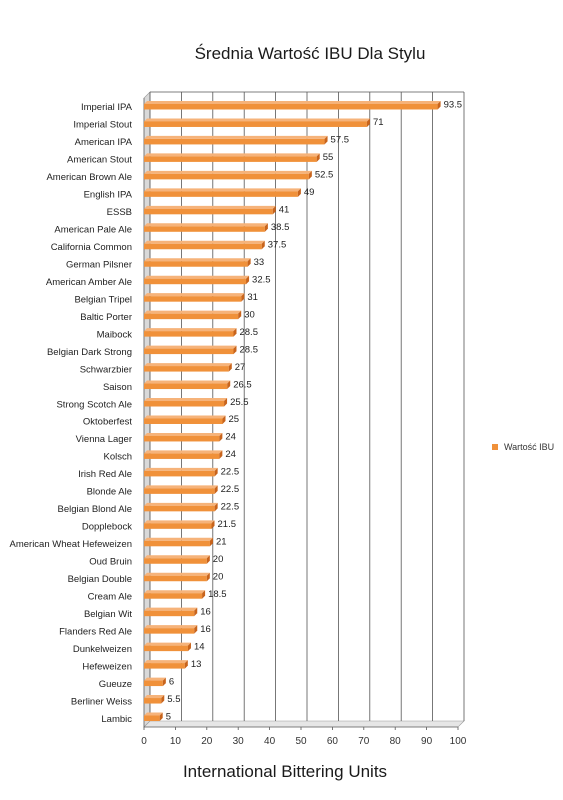  Describe the element at coordinates (324, 175) in the screenshot. I see `data-label: 52.5` at that location.